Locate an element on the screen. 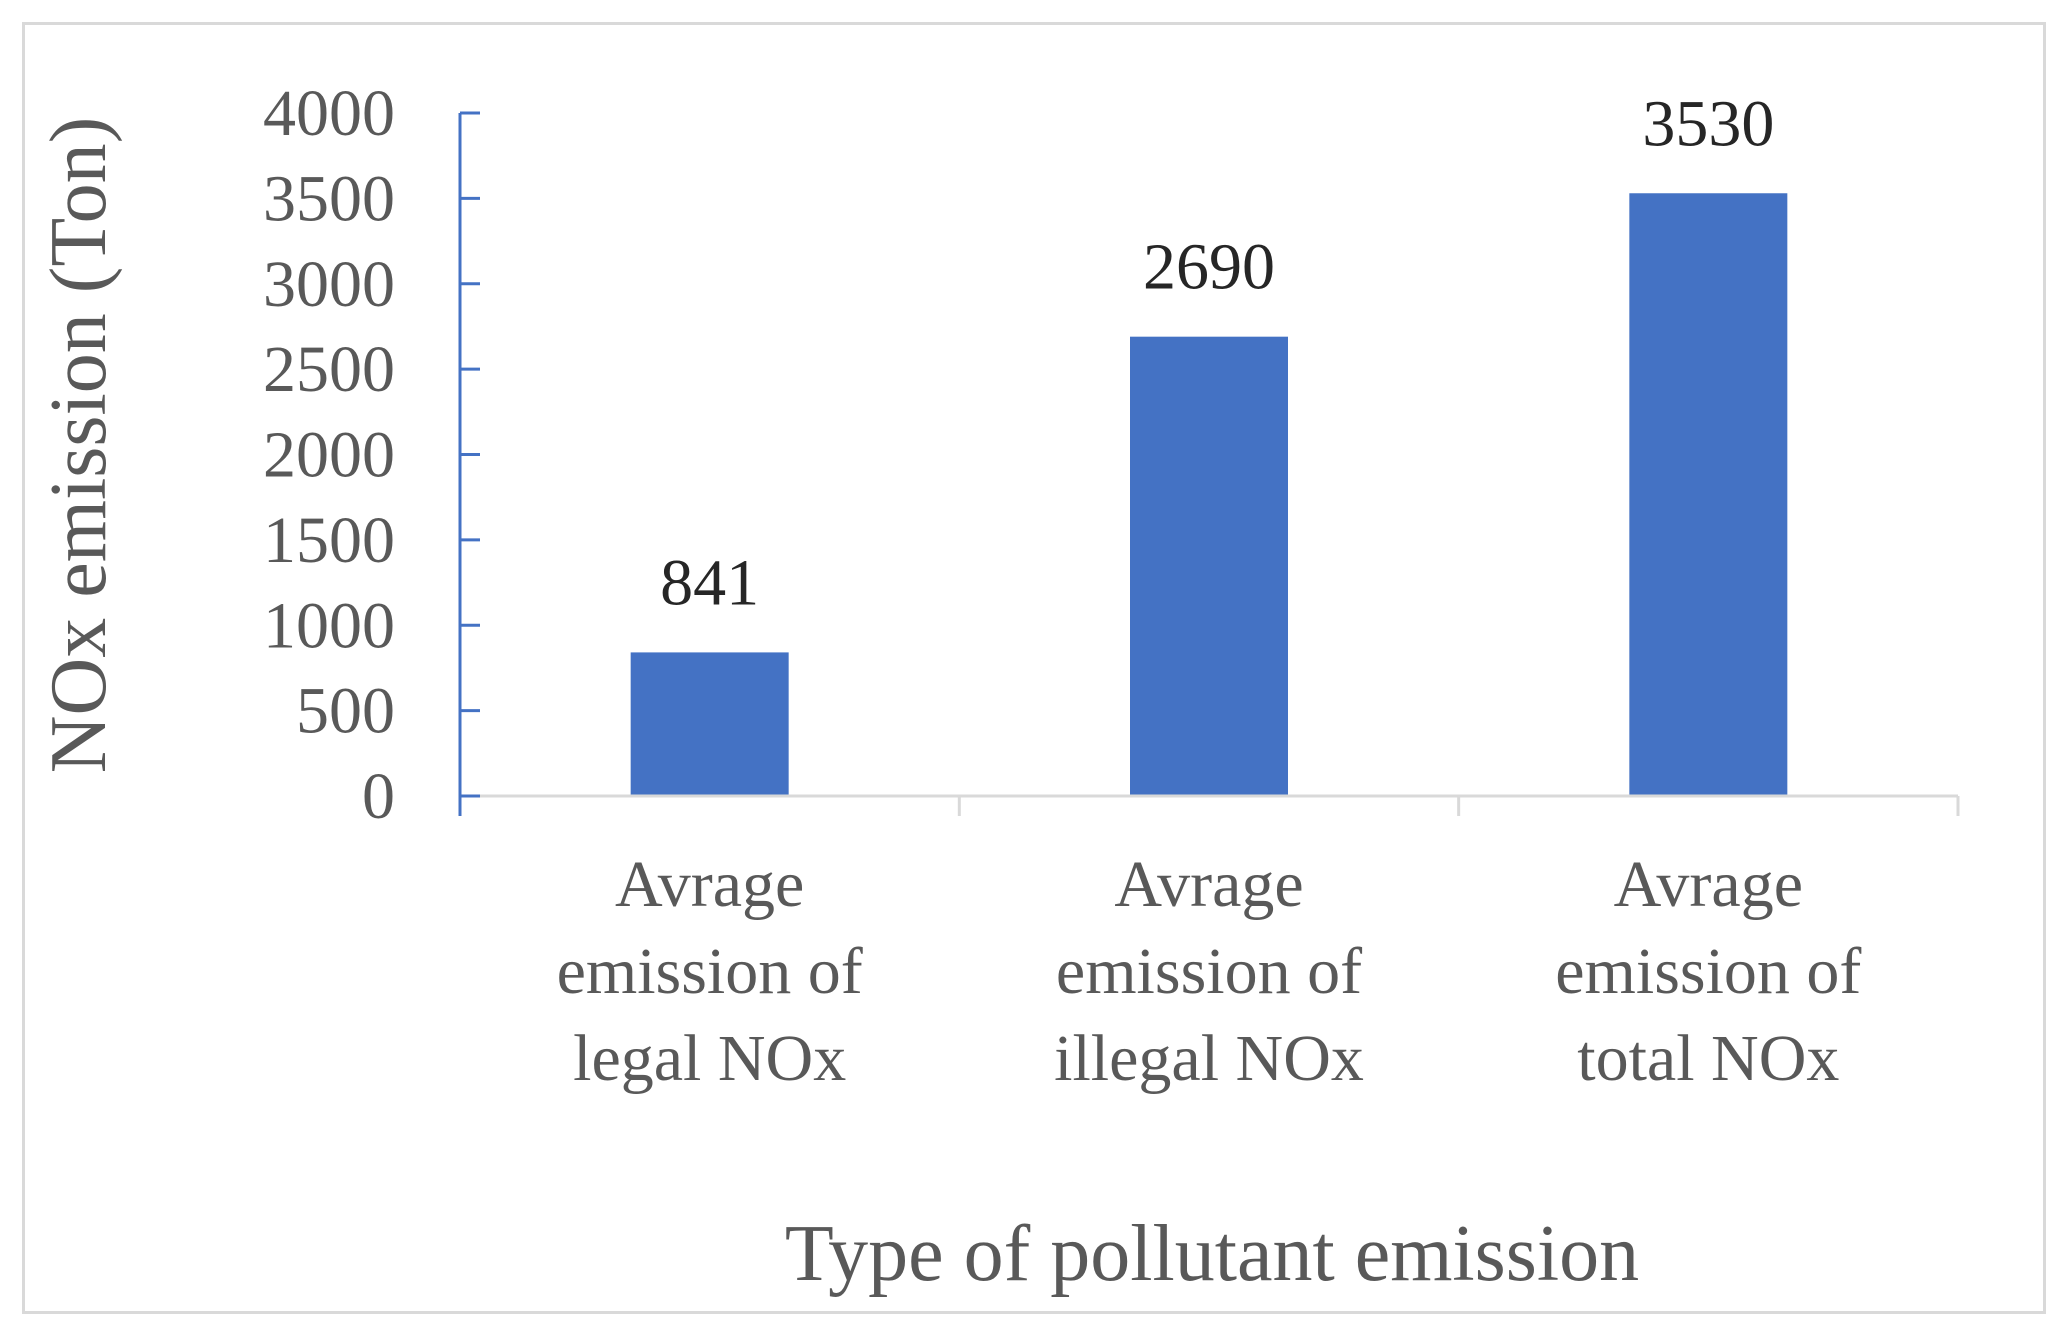 Image resolution: width=2068 pixels, height=1336 pixels. data-label: 841 is located at coordinates (709, 582).